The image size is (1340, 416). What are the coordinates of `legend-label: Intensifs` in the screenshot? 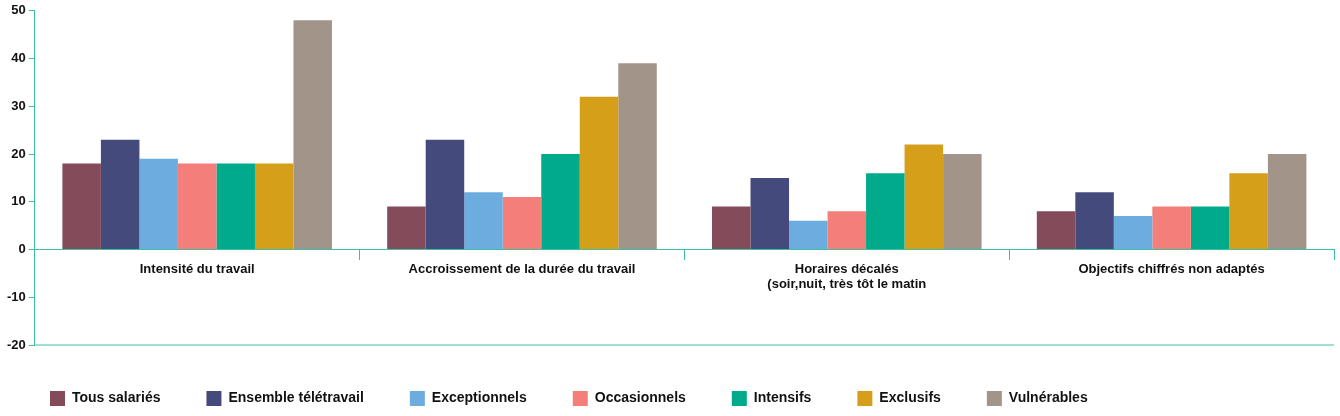 It's located at (782, 397).